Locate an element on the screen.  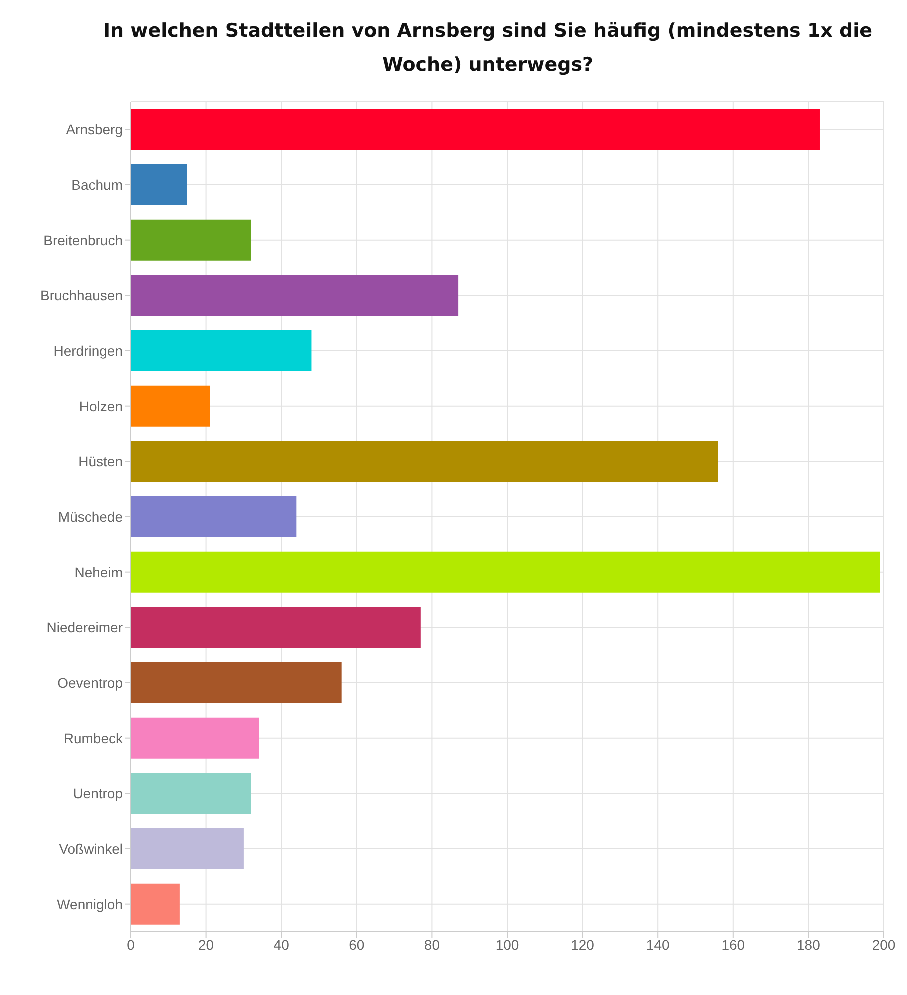
y-tick-label: Oeventrop is located at coordinates (91, 682).